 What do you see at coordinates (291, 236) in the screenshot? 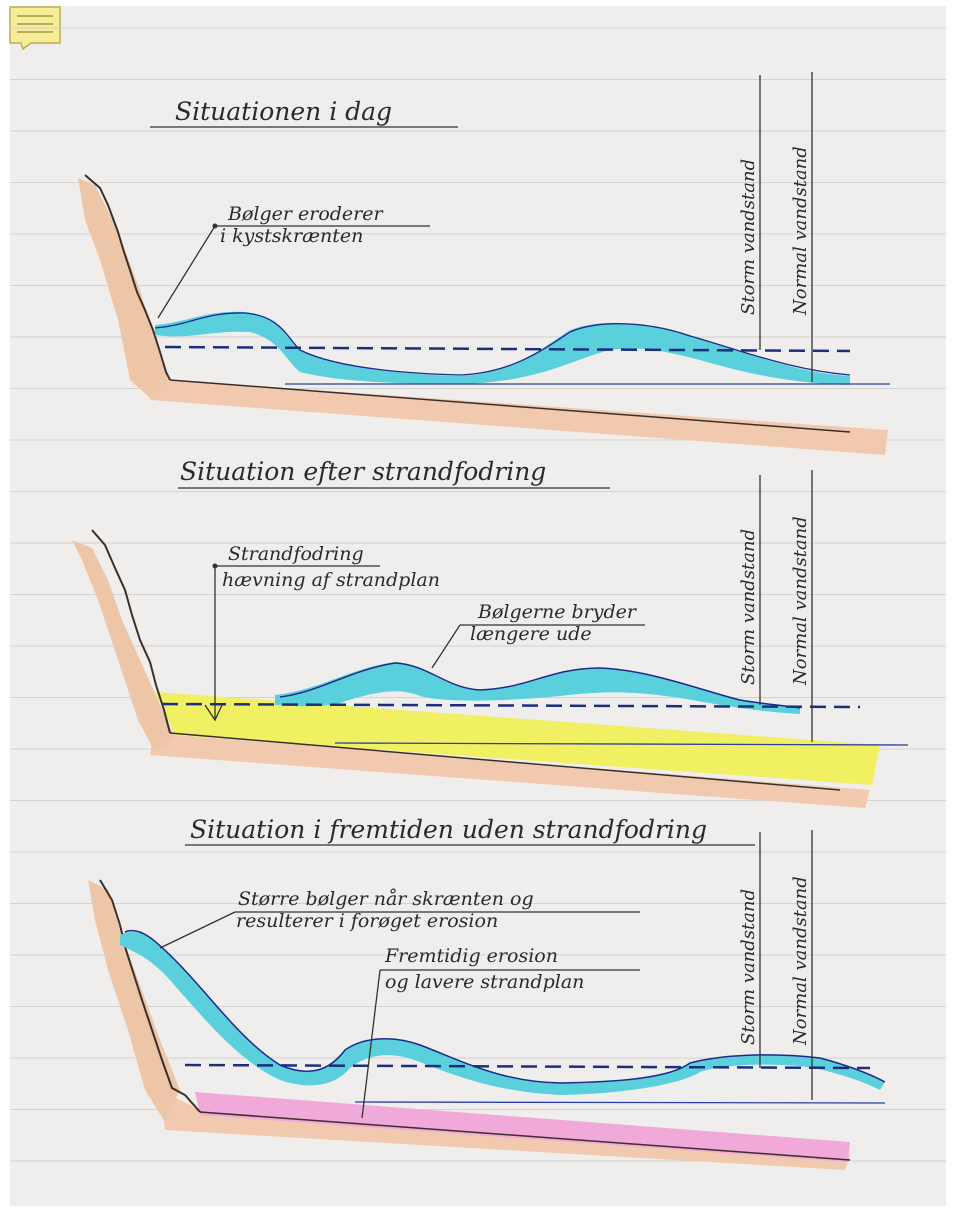
I see `callout-line-2: i kystskrænten` at bounding box center [291, 236].